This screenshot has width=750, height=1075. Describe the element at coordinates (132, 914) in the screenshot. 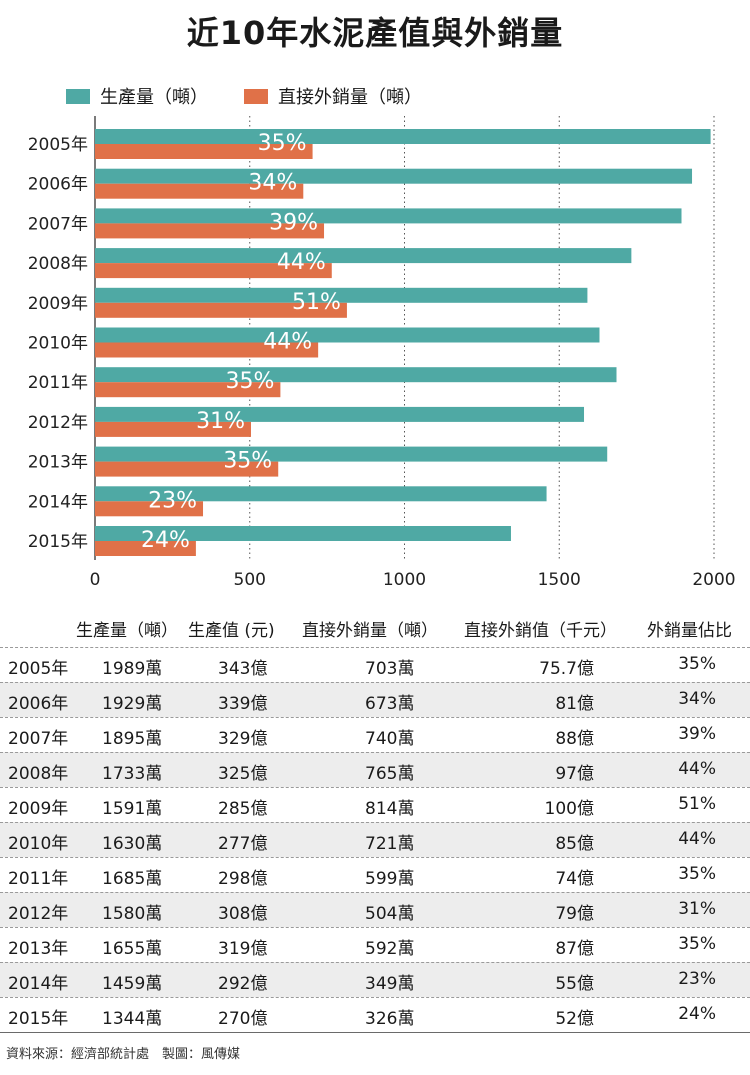

I see `cell-production: 1580萬` at that location.